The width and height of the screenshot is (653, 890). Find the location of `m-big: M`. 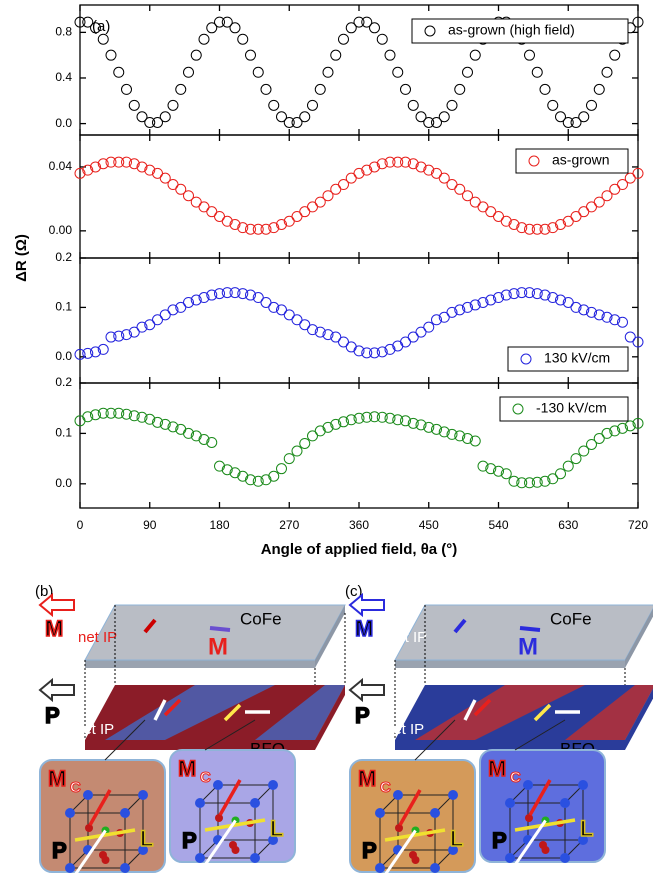

m-big: M is located at coordinates (528, 646).